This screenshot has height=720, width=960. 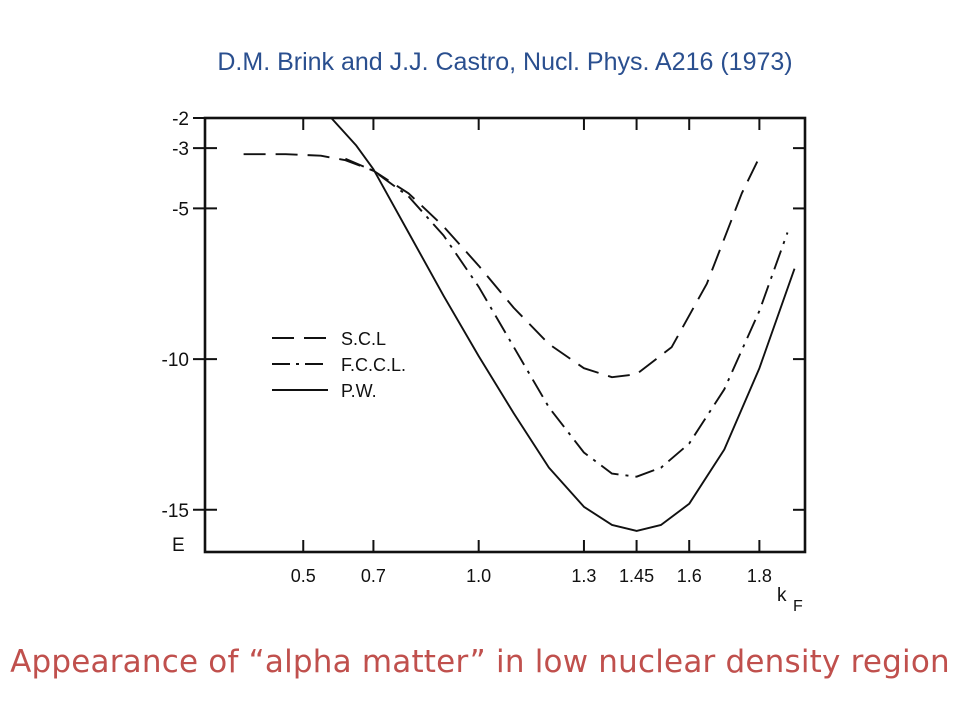 I want to click on y-tick-label-4: -15, so click(x=175, y=511).